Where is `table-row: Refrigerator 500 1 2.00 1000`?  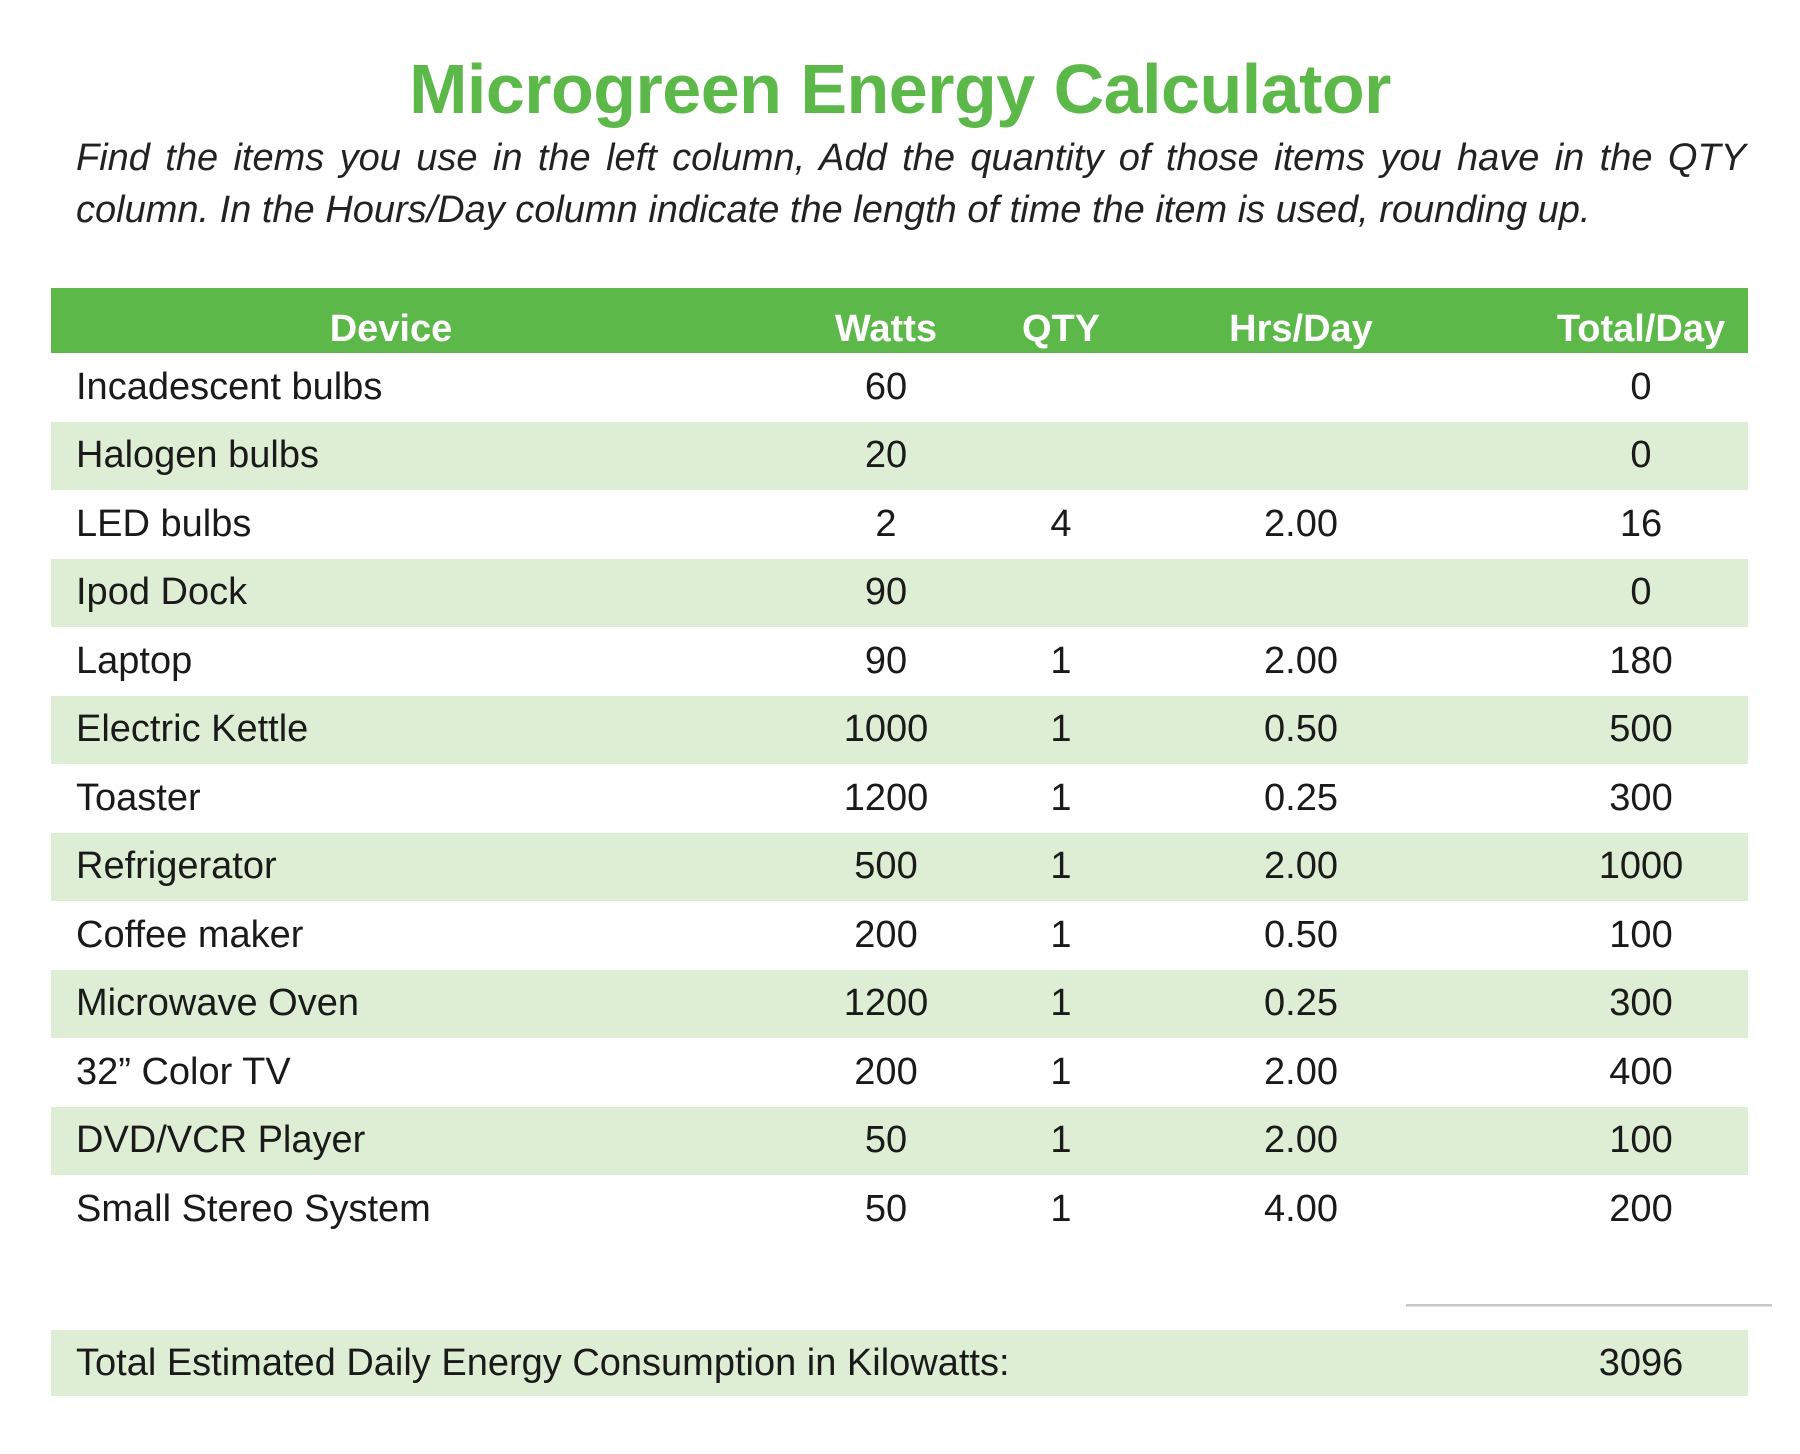
table-row: Refrigerator 500 1 2.00 1000 is located at coordinates (899, 866).